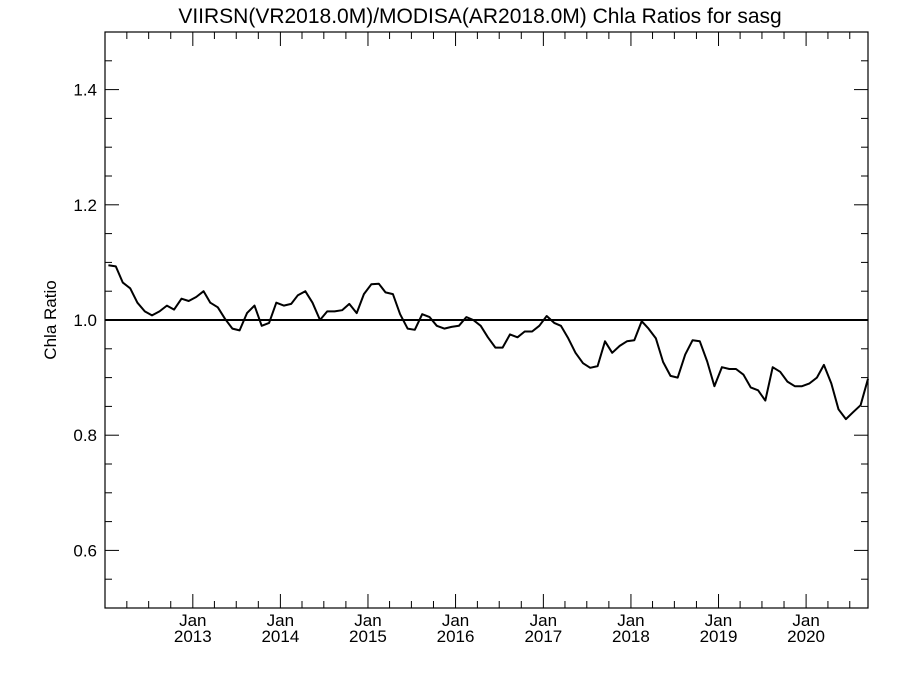 The height and width of the screenshot is (675, 900). I want to click on y-tick-label: 0.8, so click(85, 435).